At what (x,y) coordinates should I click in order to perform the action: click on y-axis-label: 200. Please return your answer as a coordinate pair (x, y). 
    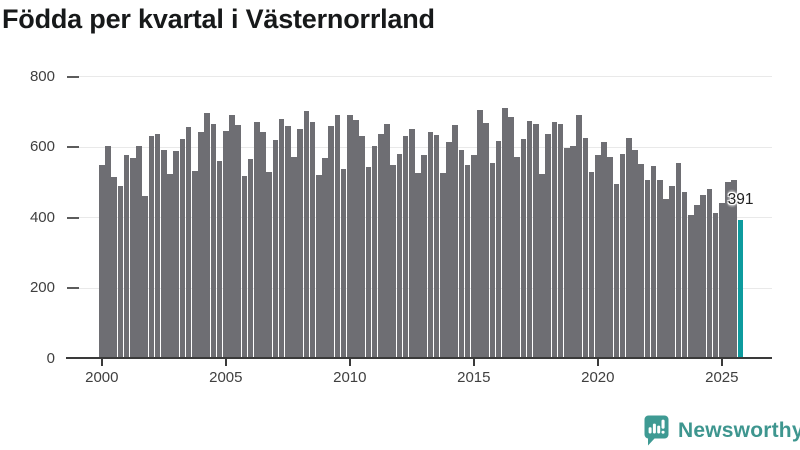
    Looking at the image, I should click on (42, 287).